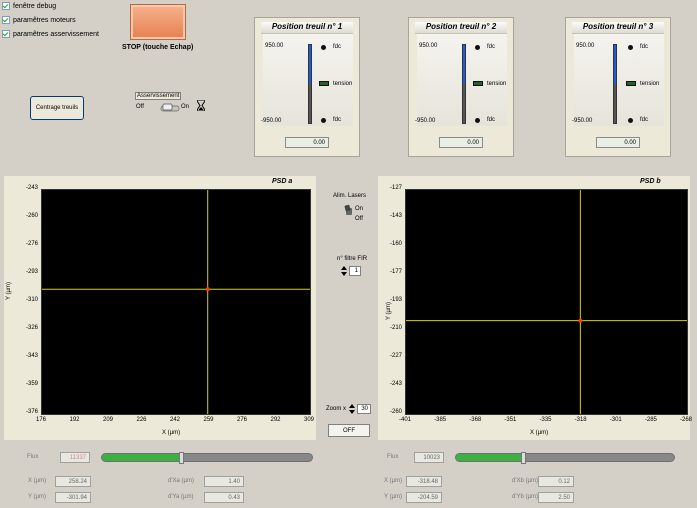 This screenshot has height=508, width=697. What do you see at coordinates (224, 481) in the screenshot?
I see `dx-a-value: 1.40` at bounding box center [224, 481].